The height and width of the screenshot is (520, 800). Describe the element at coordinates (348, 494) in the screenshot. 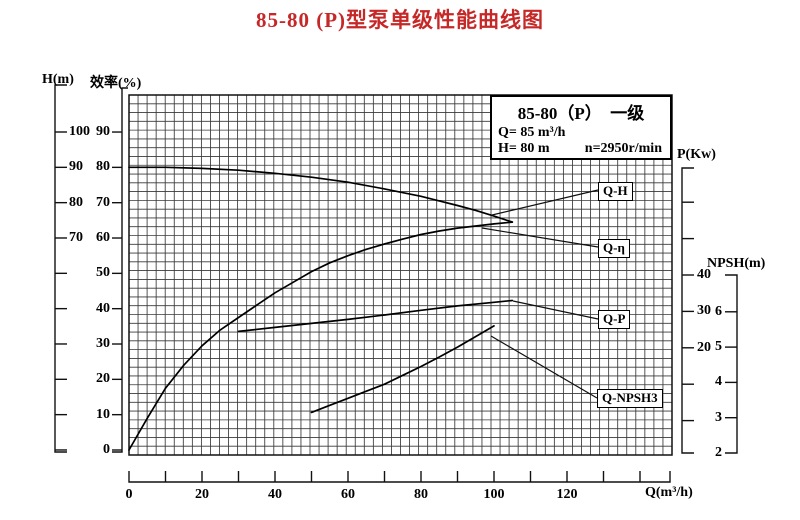

I see `flow-axis-tick-label: 60` at that location.